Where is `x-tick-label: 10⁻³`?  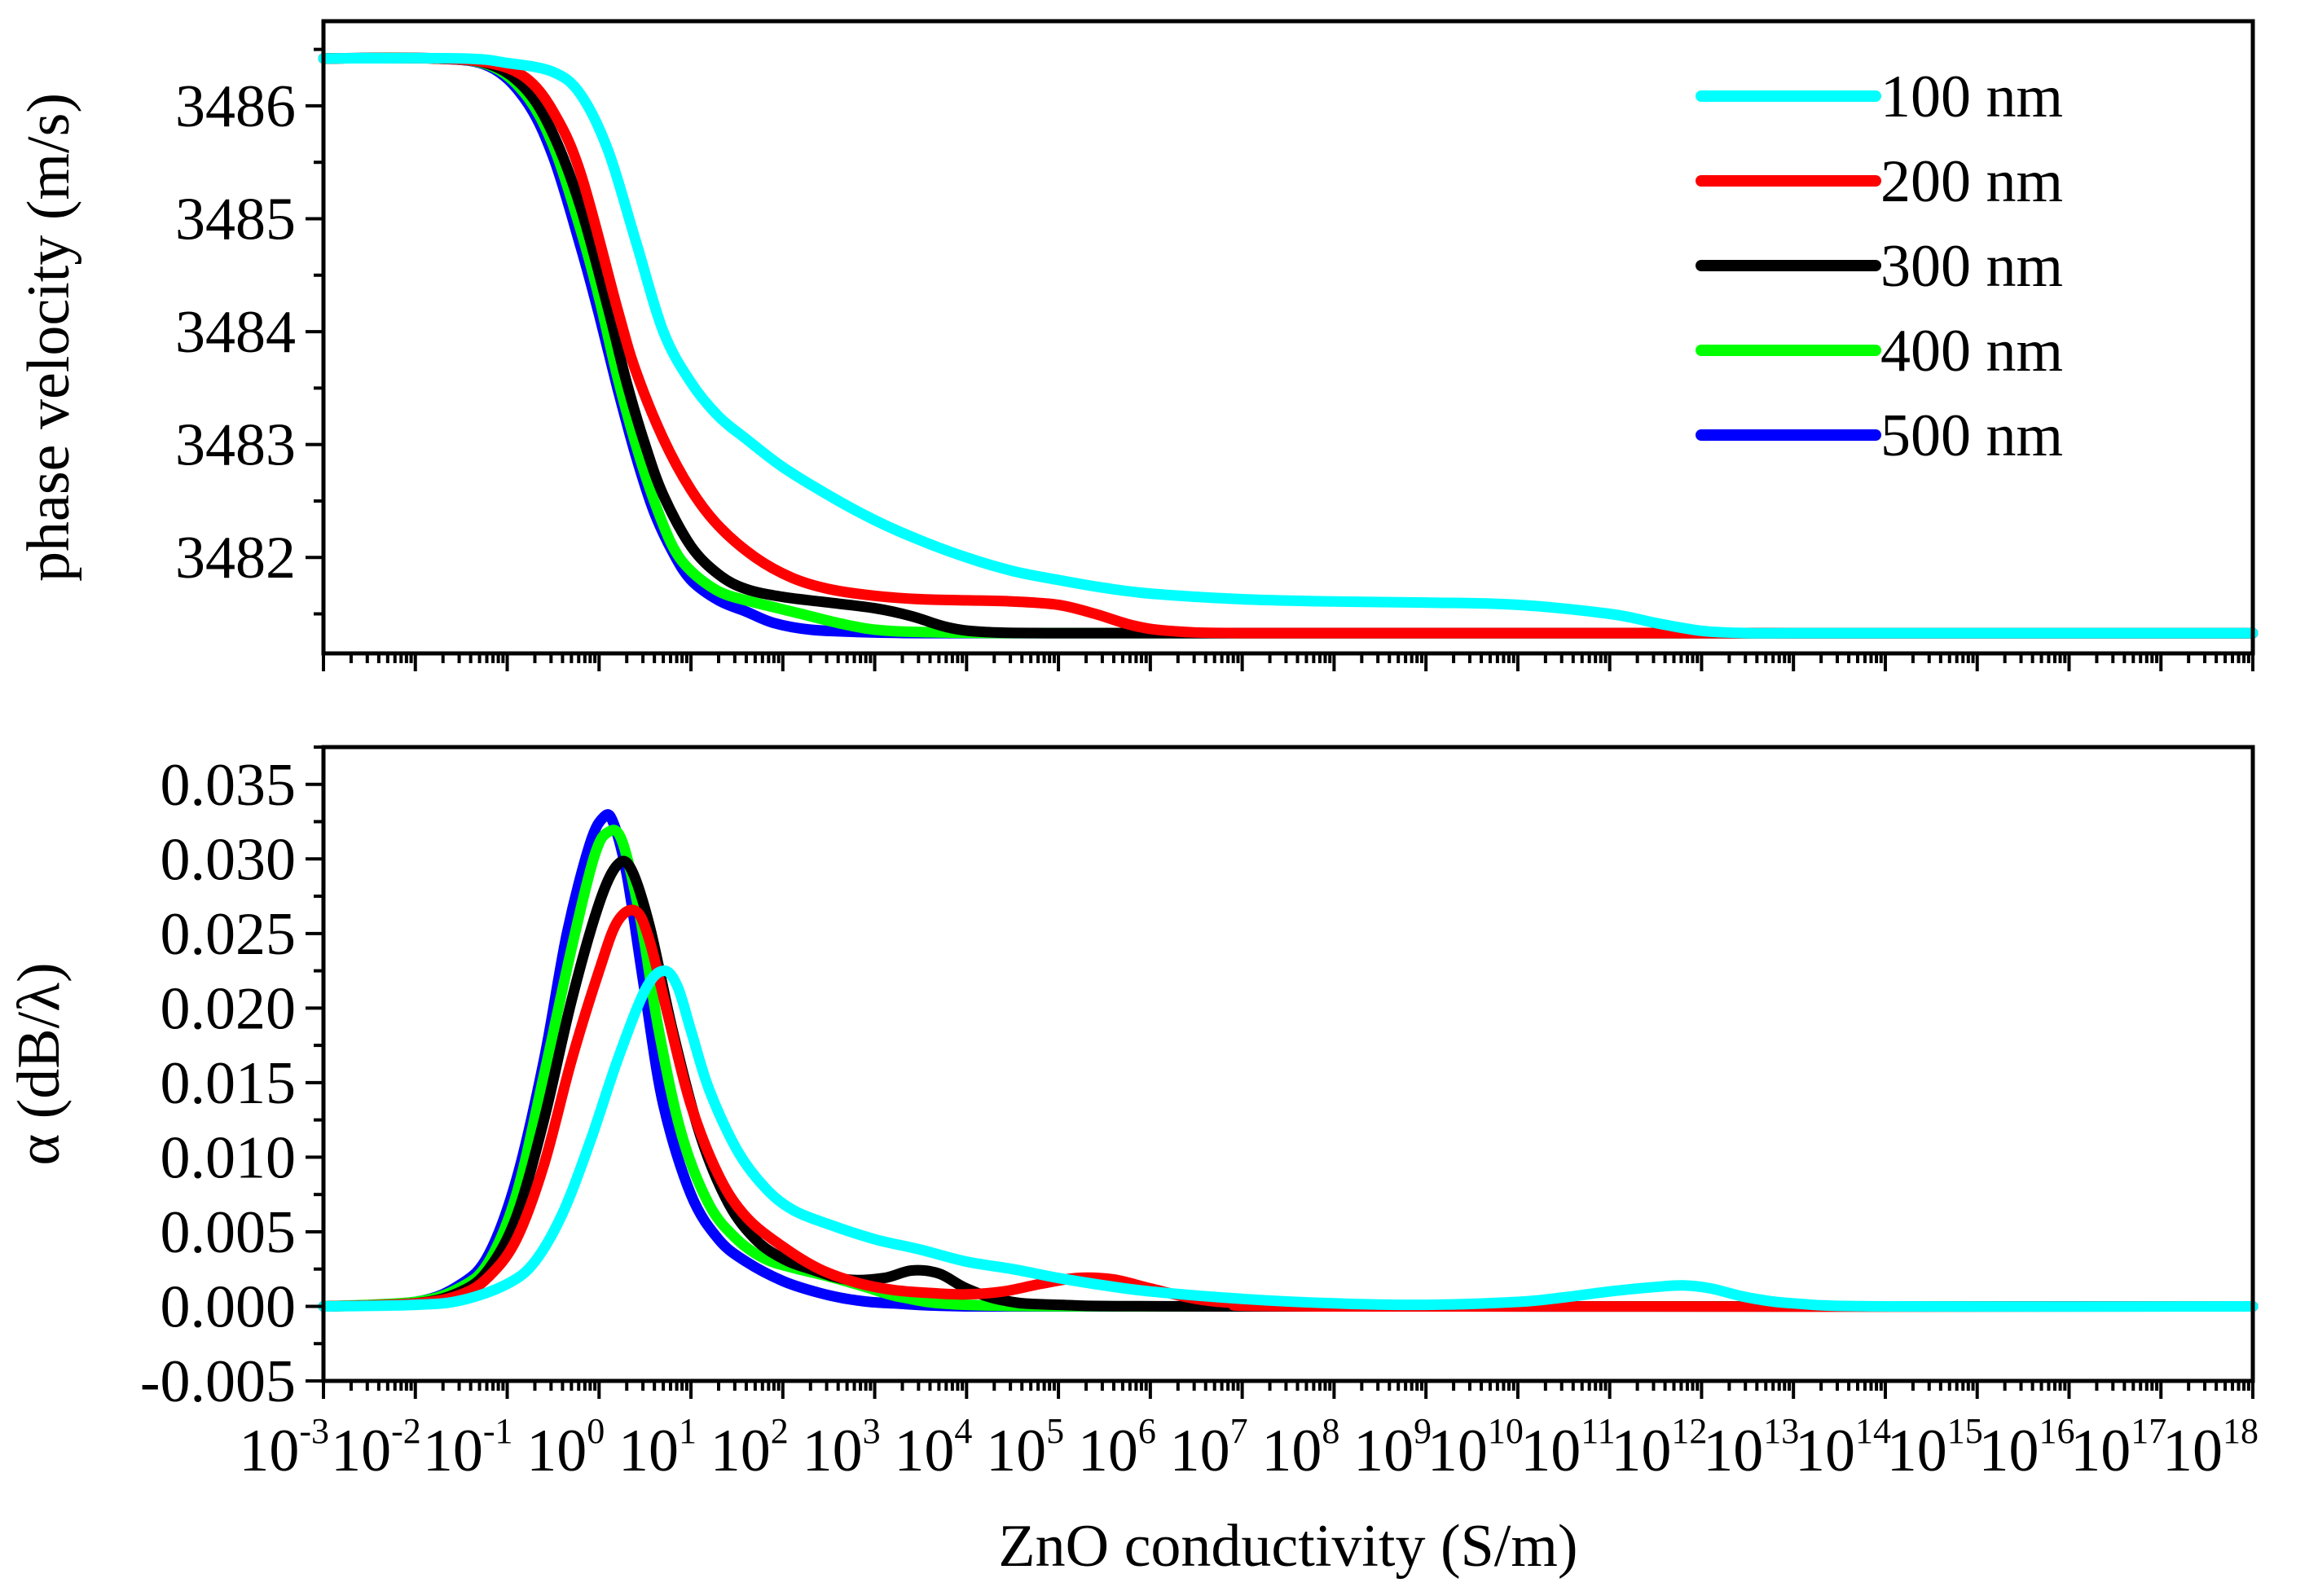
x-tick-label: 10⁻³ is located at coordinates (284, 1447).